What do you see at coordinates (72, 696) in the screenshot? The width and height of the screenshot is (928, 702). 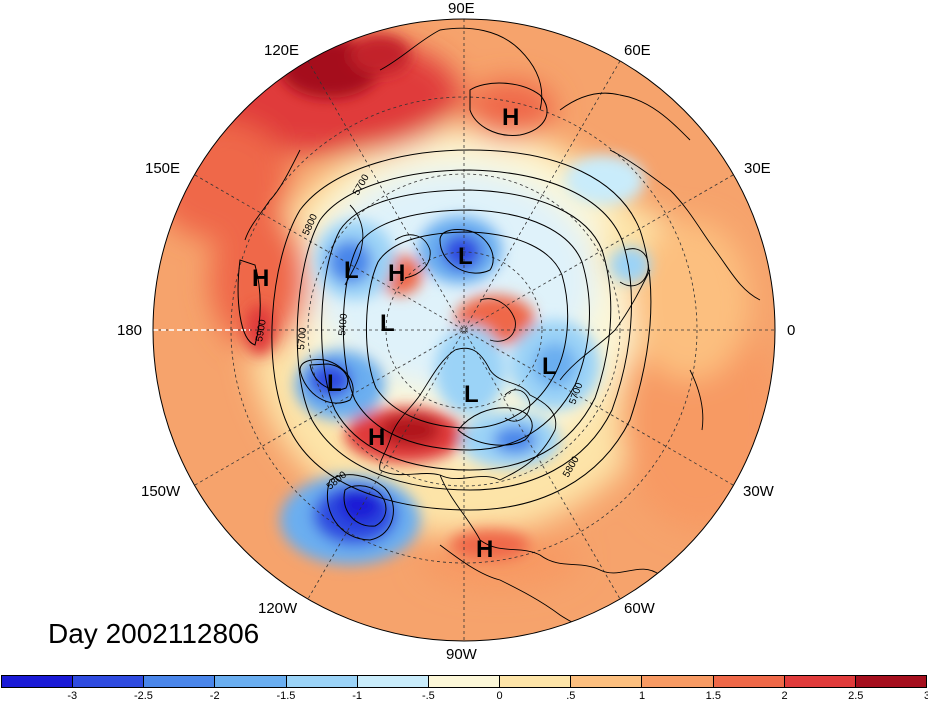 I see `colorbar-tick-label: -3` at bounding box center [72, 696].